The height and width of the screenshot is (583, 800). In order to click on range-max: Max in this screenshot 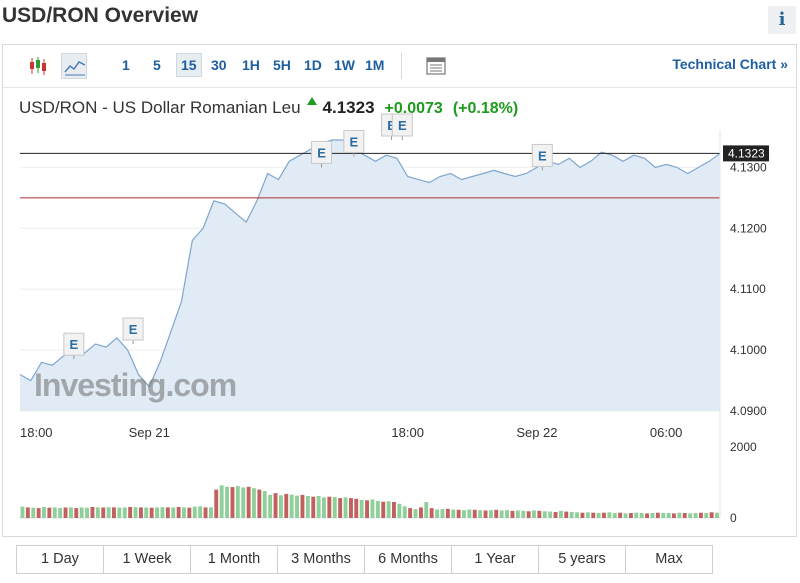, I will do `click(669, 559)`.